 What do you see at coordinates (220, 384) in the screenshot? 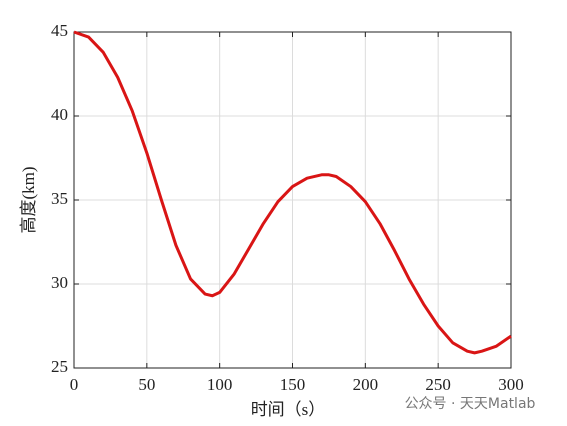
I see `x-tick-label: 100` at bounding box center [220, 384].